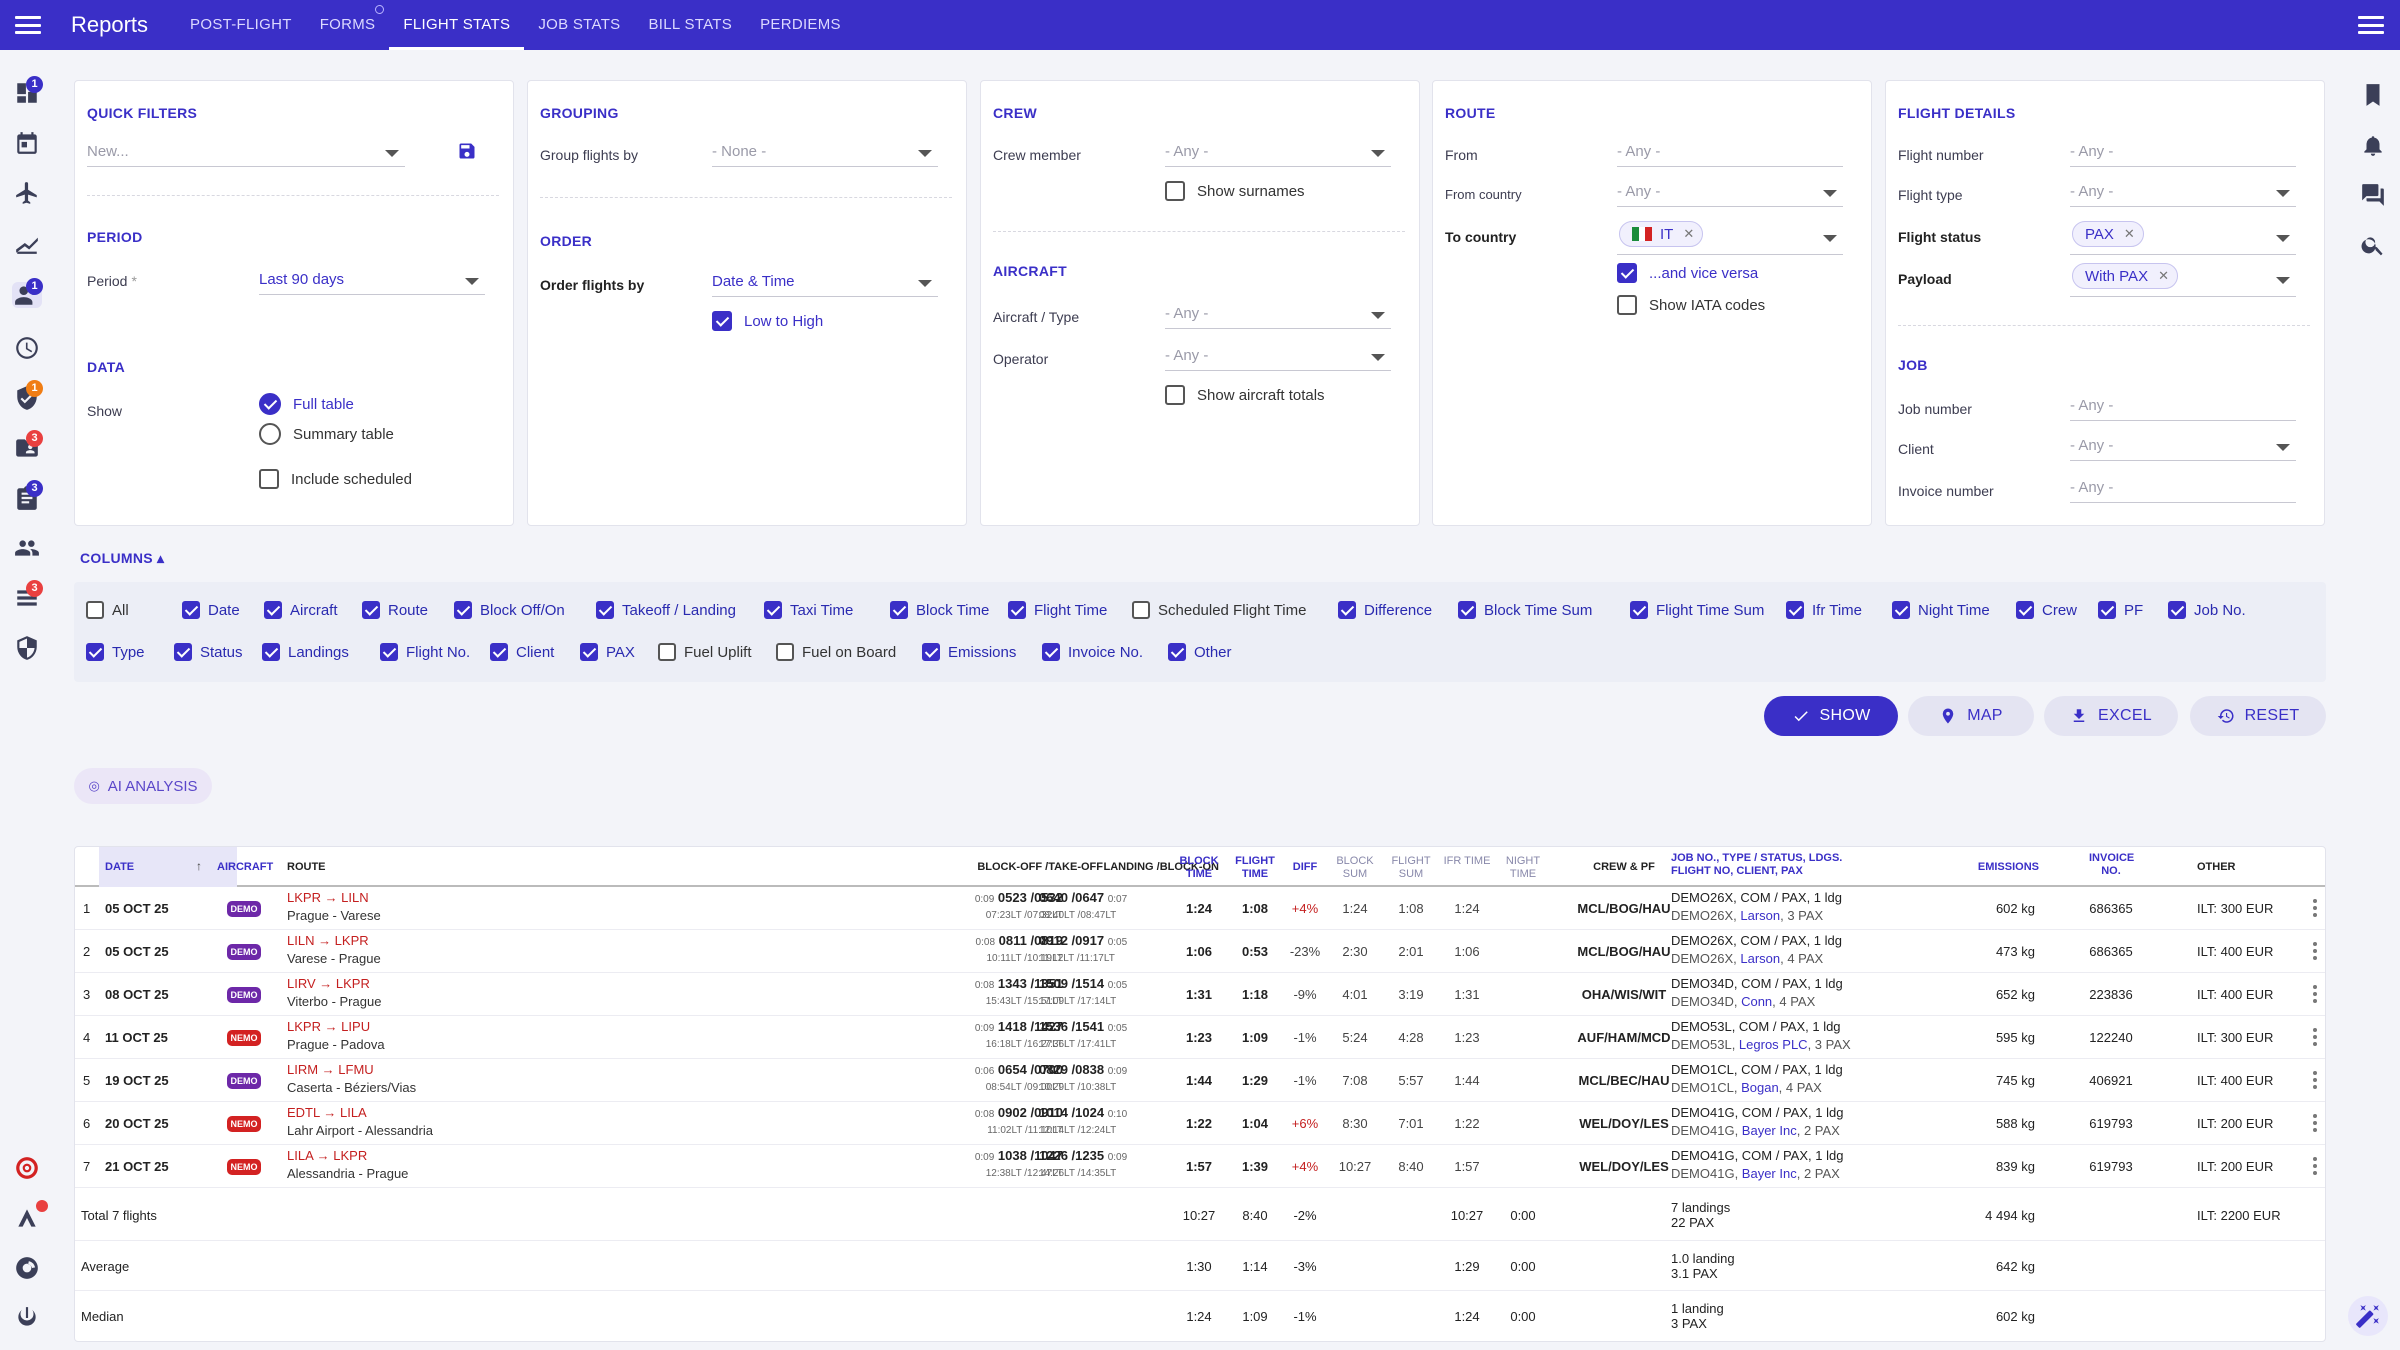 The height and width of the screenshot is (1350, 2400). I want to click on airplane-icon, so click(27, 193).